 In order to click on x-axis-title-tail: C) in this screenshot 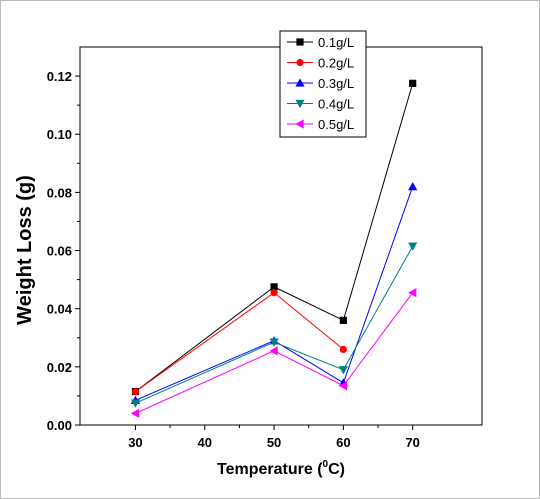, I will do `click(336, 469)`.